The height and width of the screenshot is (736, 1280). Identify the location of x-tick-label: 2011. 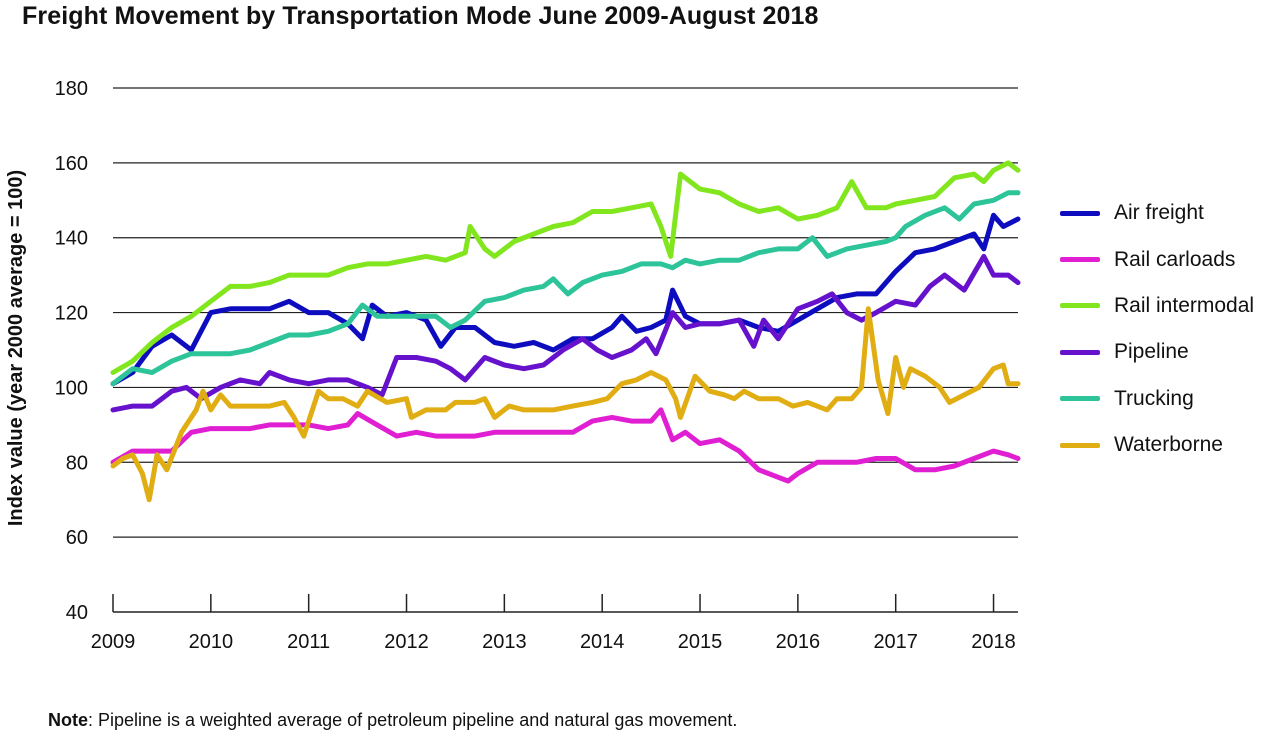
(308, 642).